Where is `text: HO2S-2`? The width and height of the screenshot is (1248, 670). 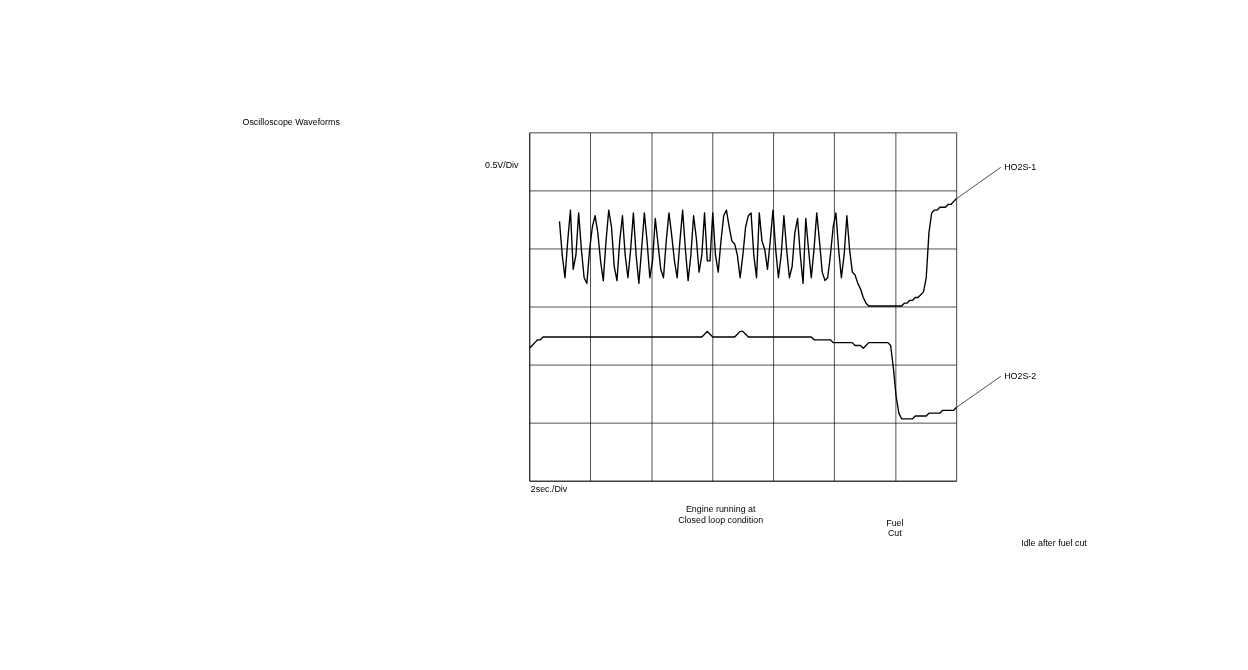
text: HO2S-2 is located at coordinates (1020, 376).